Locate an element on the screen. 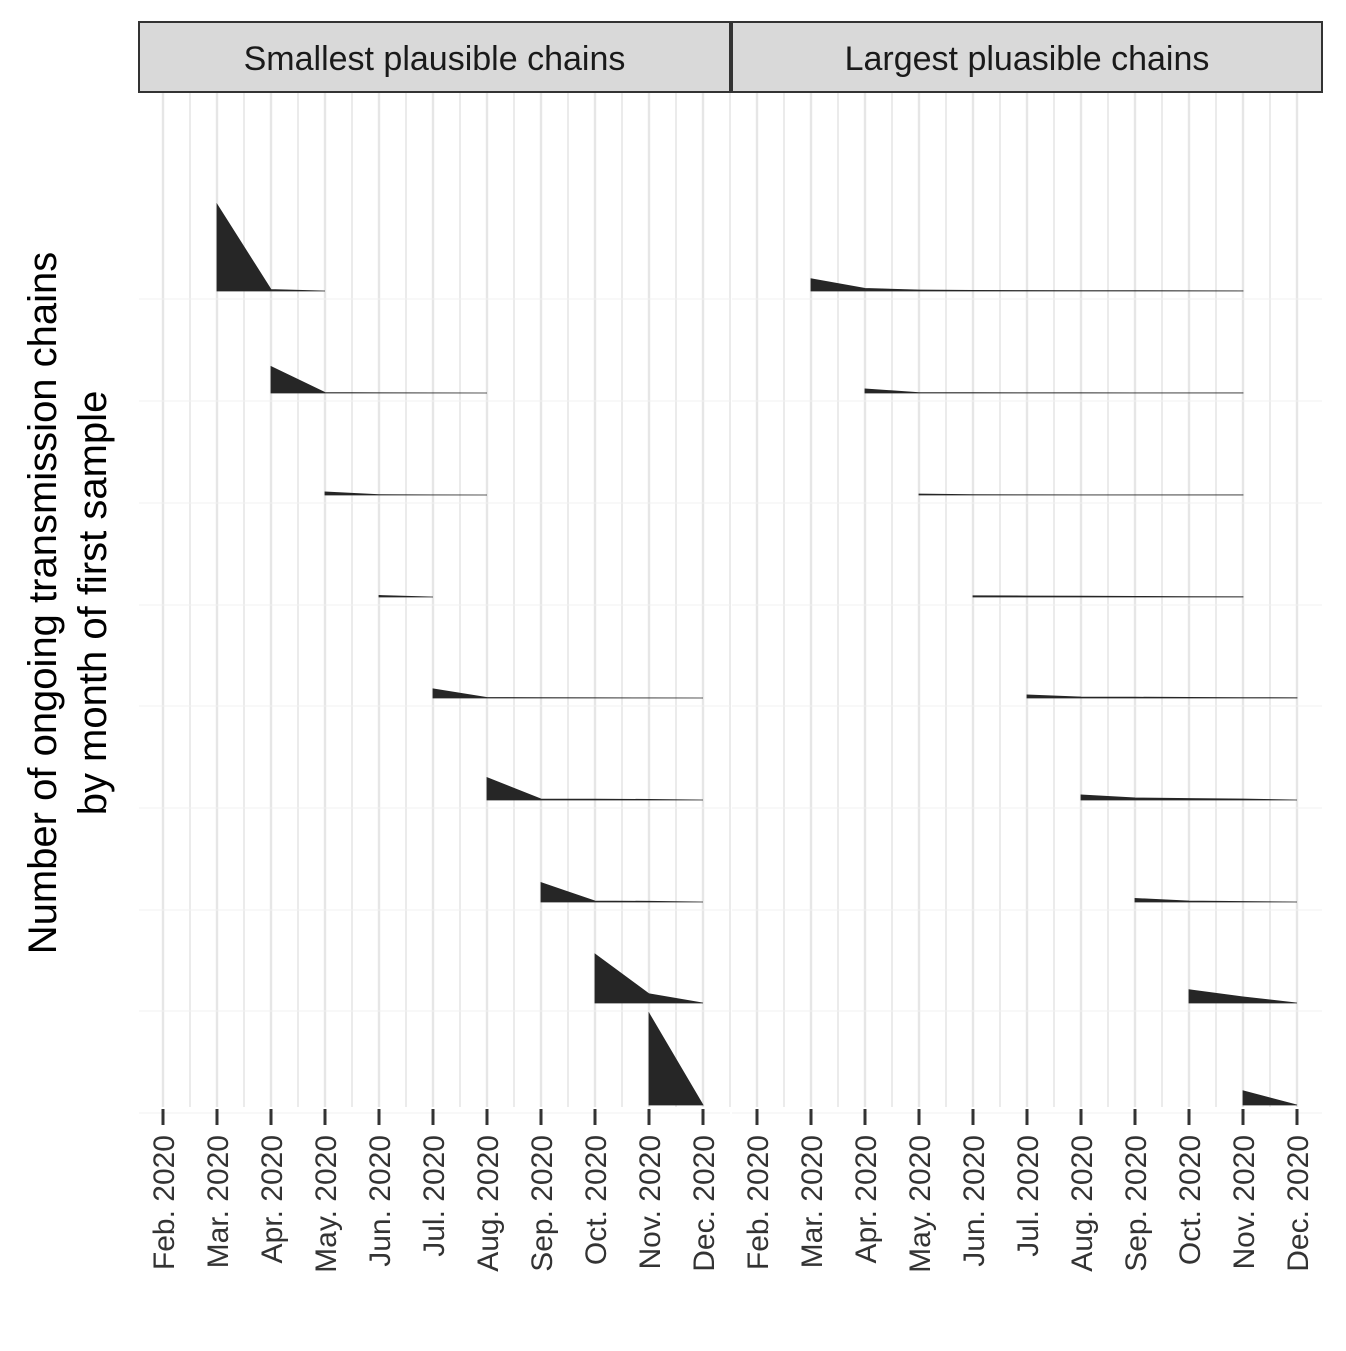 This screenshot has width=1346, height=1351. facet-strip-label: Smallest plausible chains is located at coordinates (435, 59).